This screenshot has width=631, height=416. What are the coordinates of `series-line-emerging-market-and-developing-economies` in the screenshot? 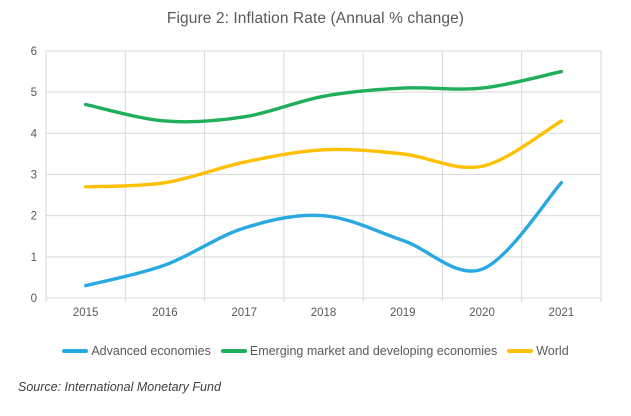 It's located at (323, 96).